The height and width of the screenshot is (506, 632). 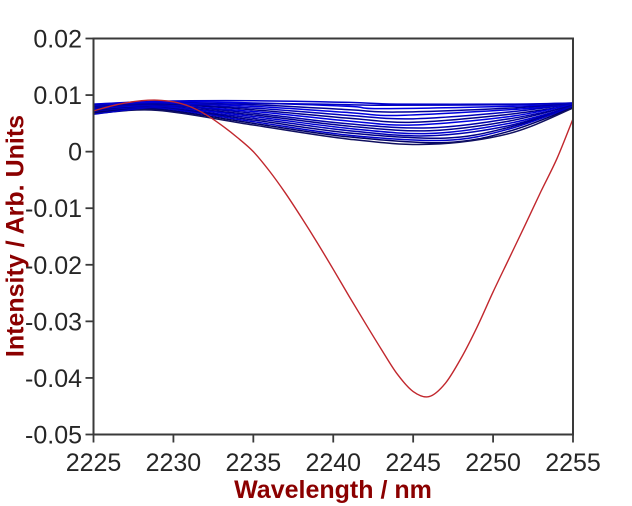 What do you see at coordinates (493, 463) in the screenshot?
I see `x-tick-label: 2250` at bounding box center [493, 463].